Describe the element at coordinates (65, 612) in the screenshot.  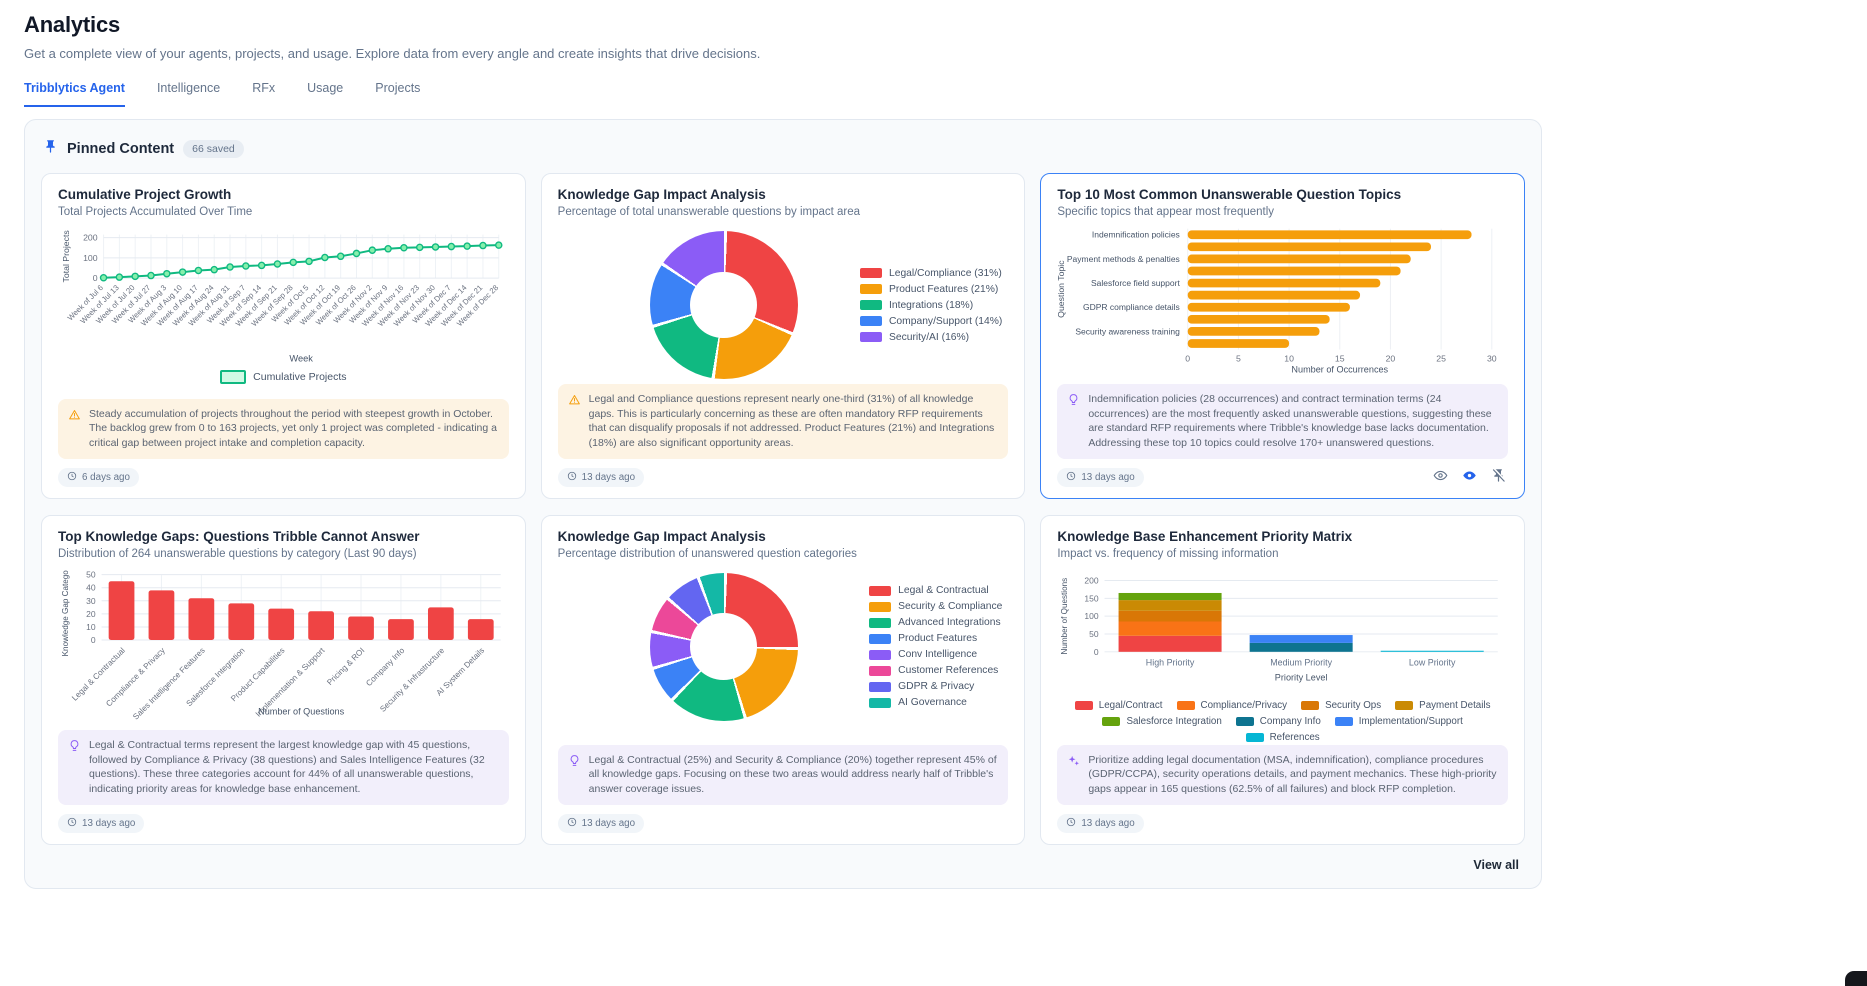
I see `svg-text: Knowledge Gap Catego` at that location.